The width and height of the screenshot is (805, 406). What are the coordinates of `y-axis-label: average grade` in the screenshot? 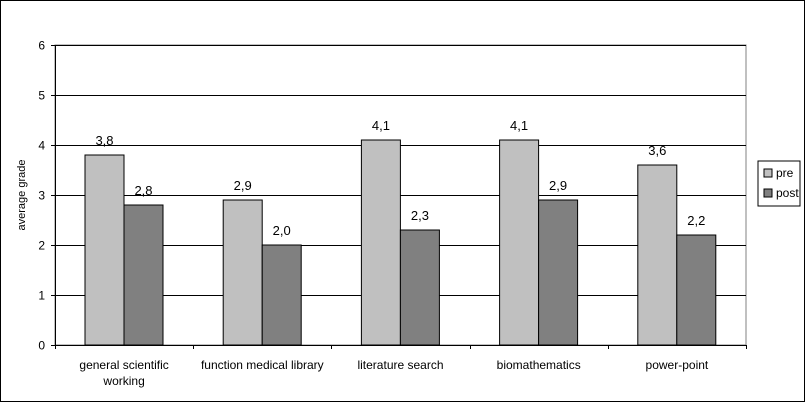 It's located at (22, 195).